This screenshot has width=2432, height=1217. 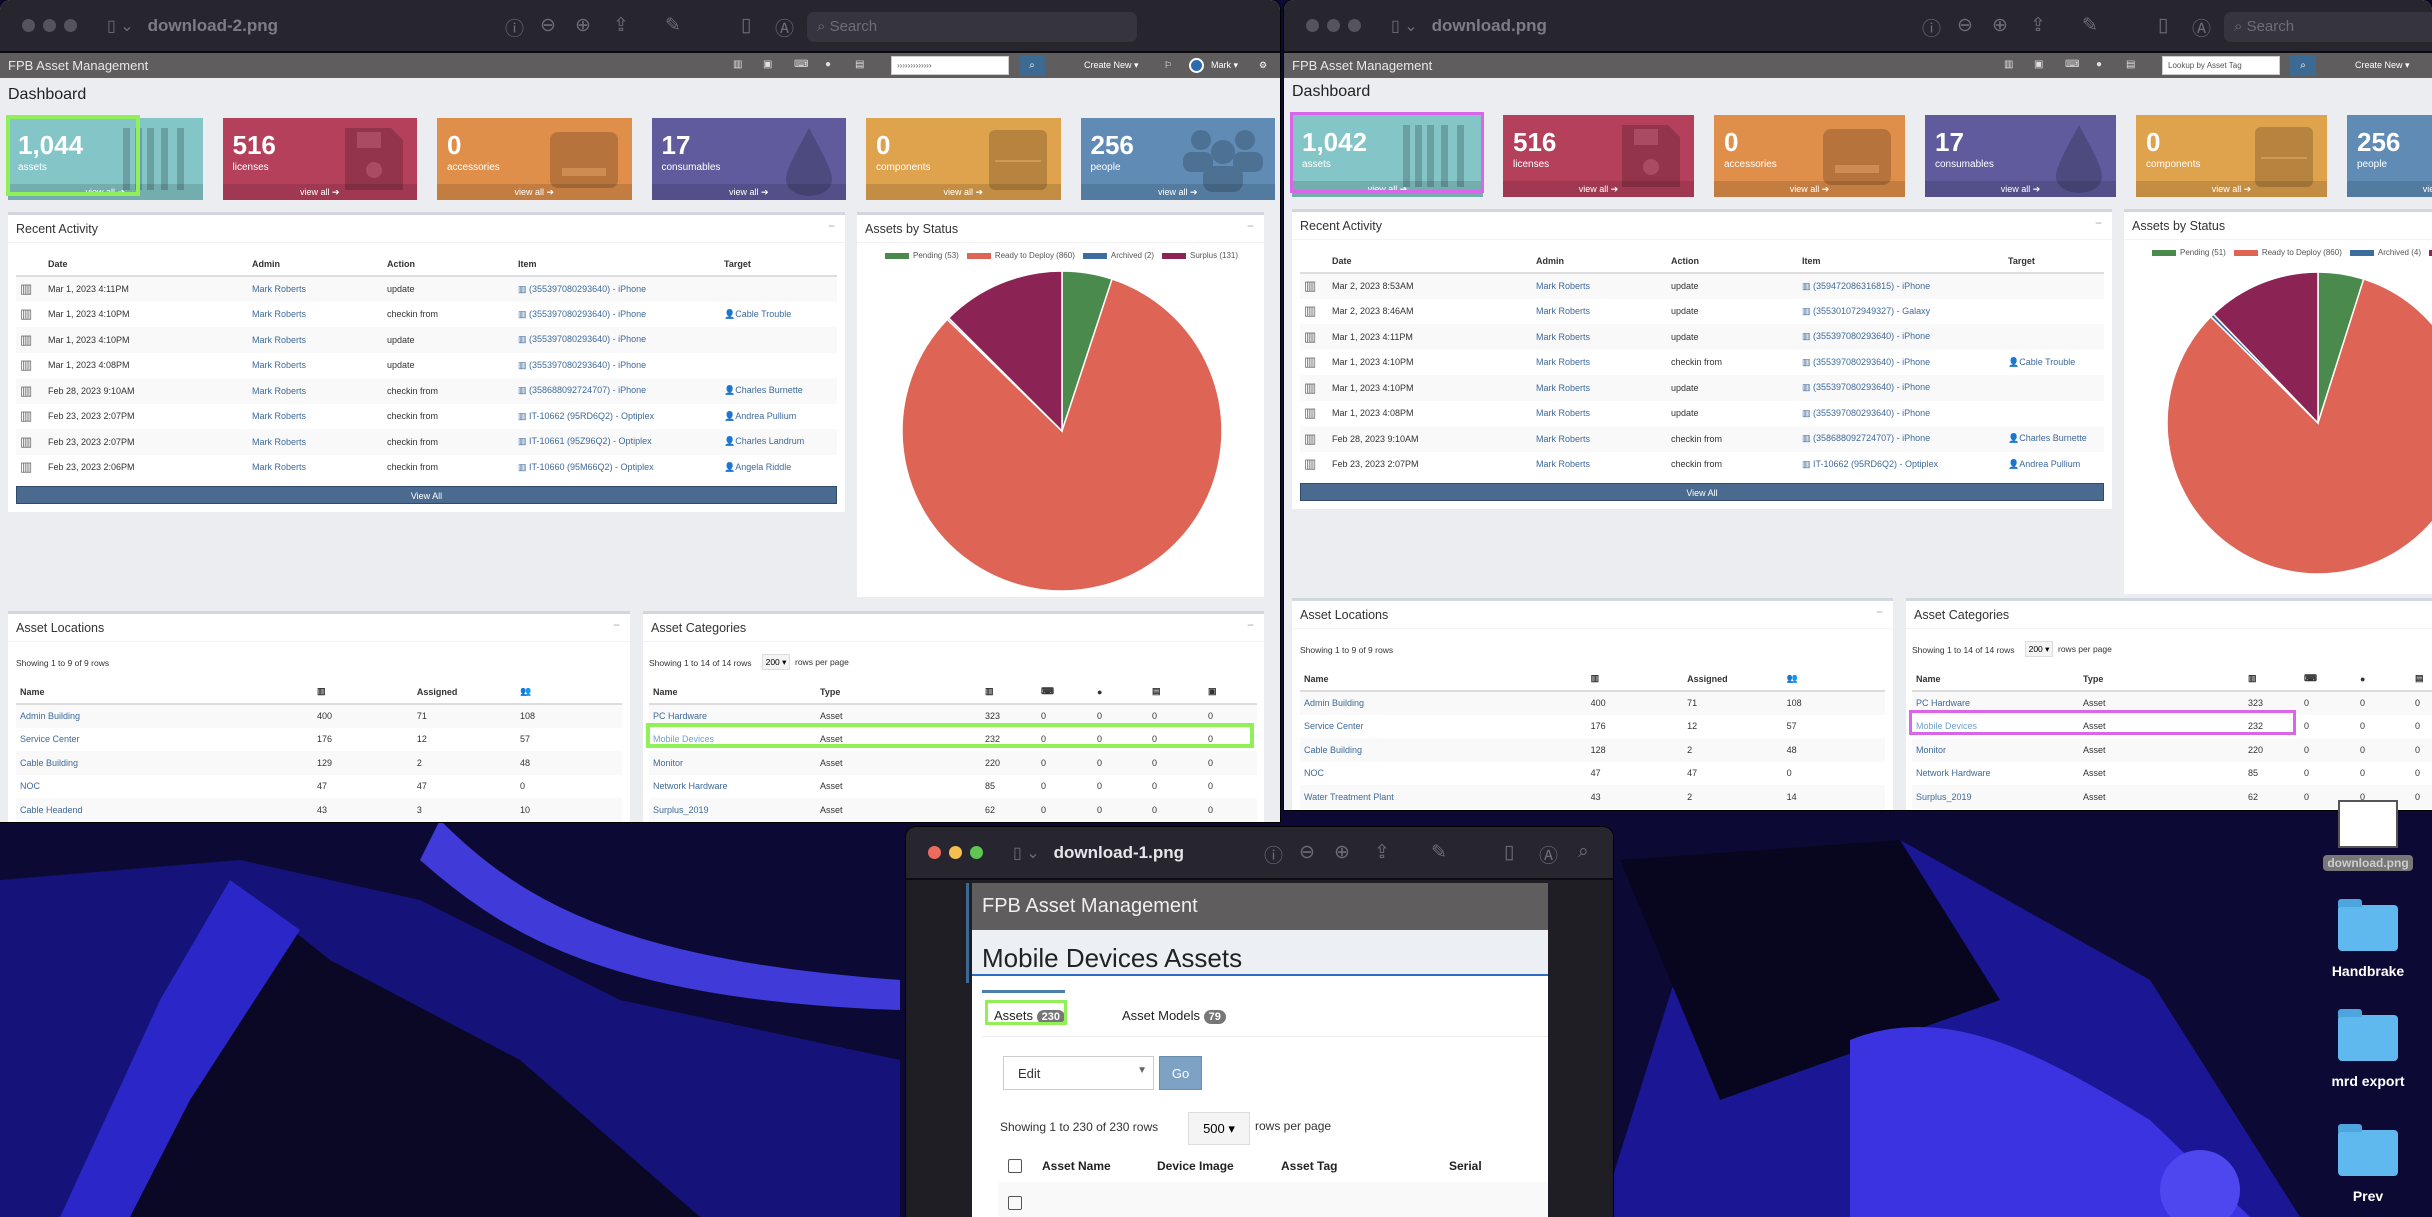 I want to click on column-header: ⌨, so click(x=1065, y=692).